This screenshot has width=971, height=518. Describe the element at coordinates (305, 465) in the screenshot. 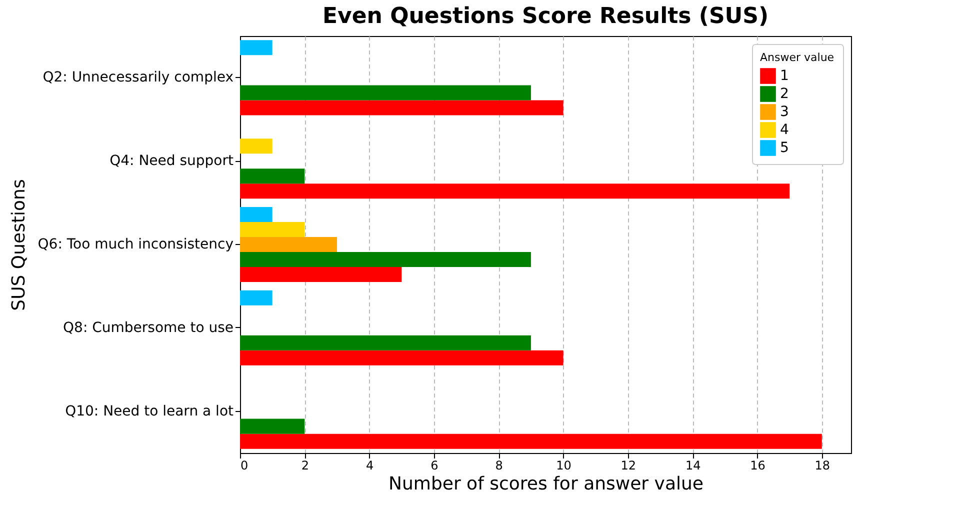

I see `x-tick-label: 2` at that location.